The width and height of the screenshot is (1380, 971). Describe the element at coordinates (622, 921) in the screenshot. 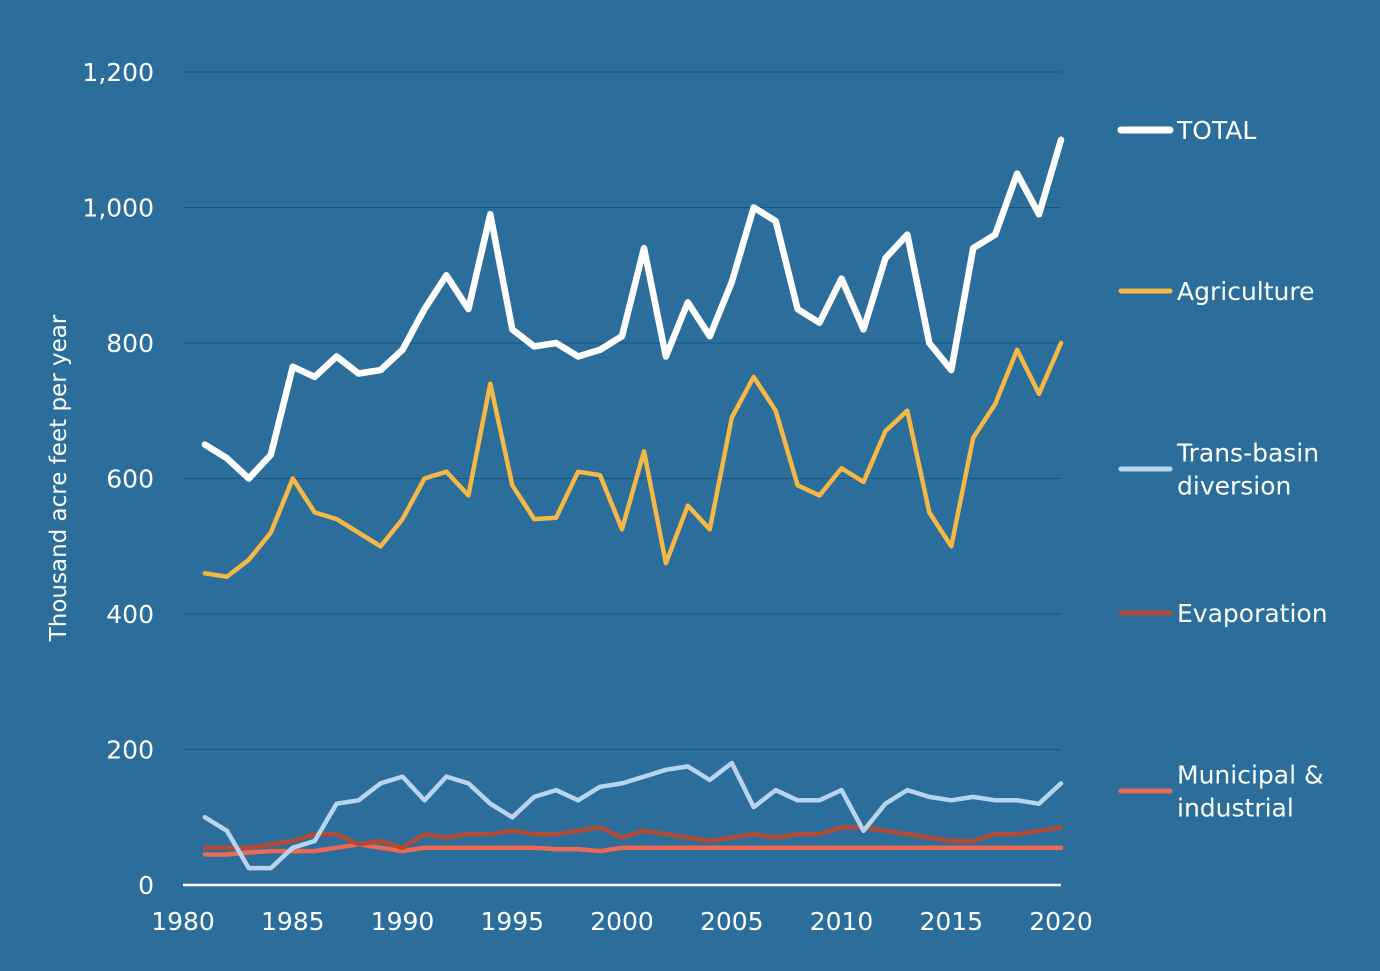

I see `x-tick-label: 2000` at that location.